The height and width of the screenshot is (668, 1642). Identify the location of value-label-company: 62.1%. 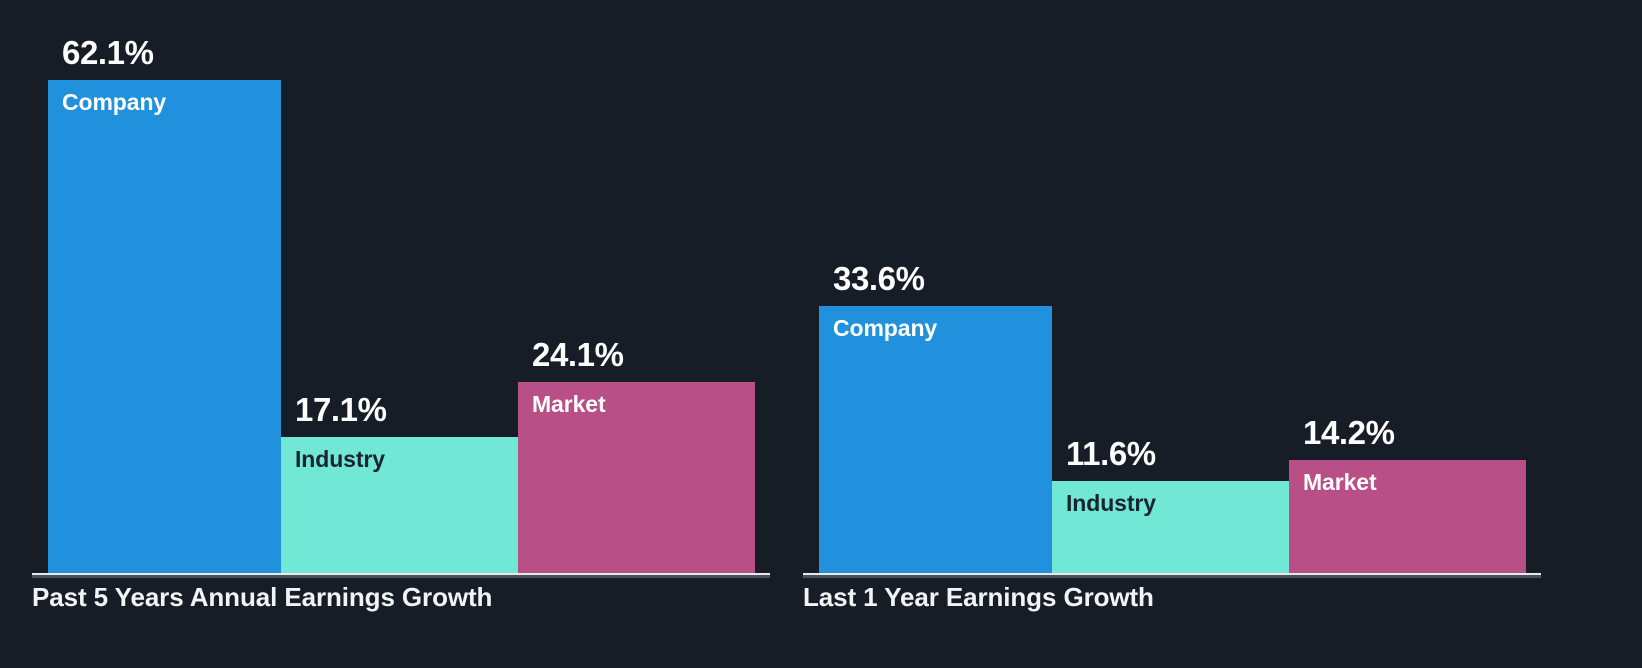
(108, 52).